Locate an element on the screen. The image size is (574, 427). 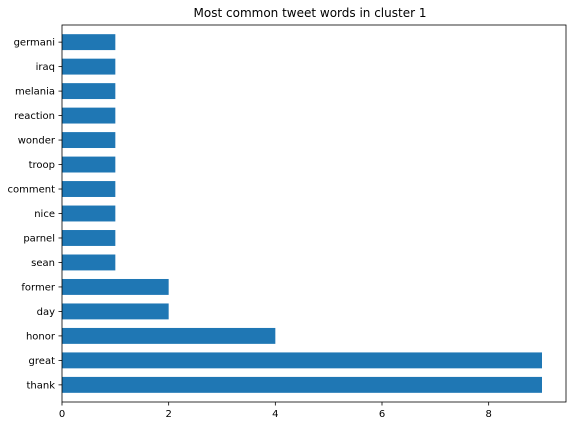
x-tick-label: 4 is located at coordinates (275, 414).